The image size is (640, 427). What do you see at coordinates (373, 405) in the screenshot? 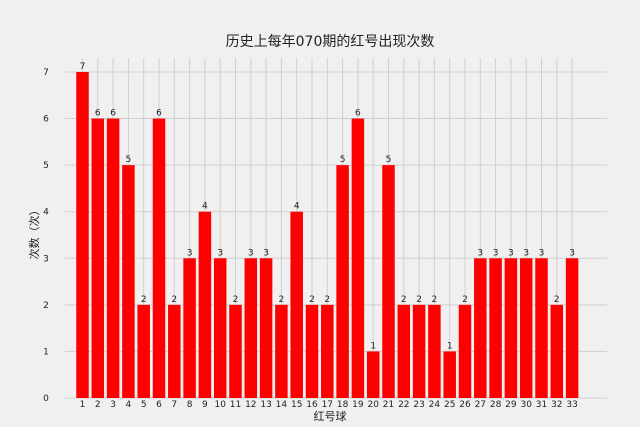
I see `x-tick-label: 20` at bounding box center [373, 405].